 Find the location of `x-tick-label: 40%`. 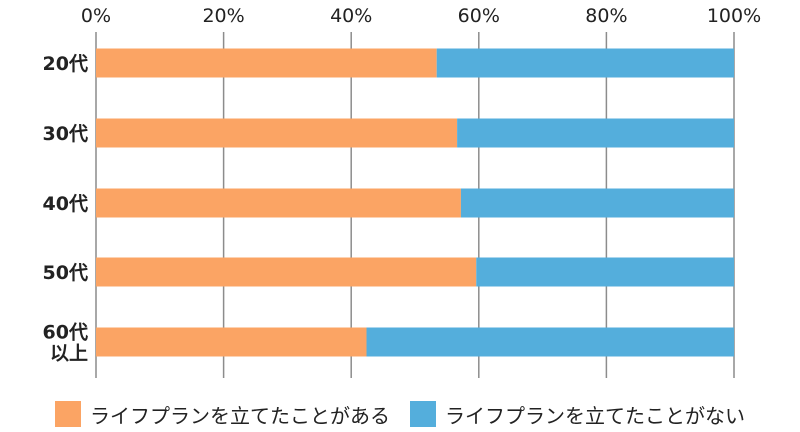

x-tick-label: 40% is located at coordinates (351, 16).